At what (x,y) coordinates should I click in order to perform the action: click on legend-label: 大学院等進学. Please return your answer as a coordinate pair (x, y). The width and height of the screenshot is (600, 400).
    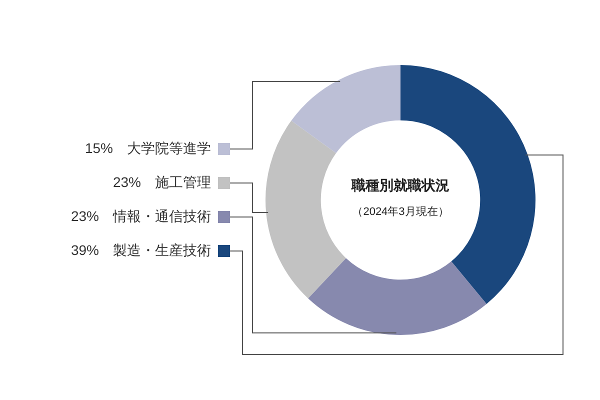
    Looking at the image, I should click on (169, 148).